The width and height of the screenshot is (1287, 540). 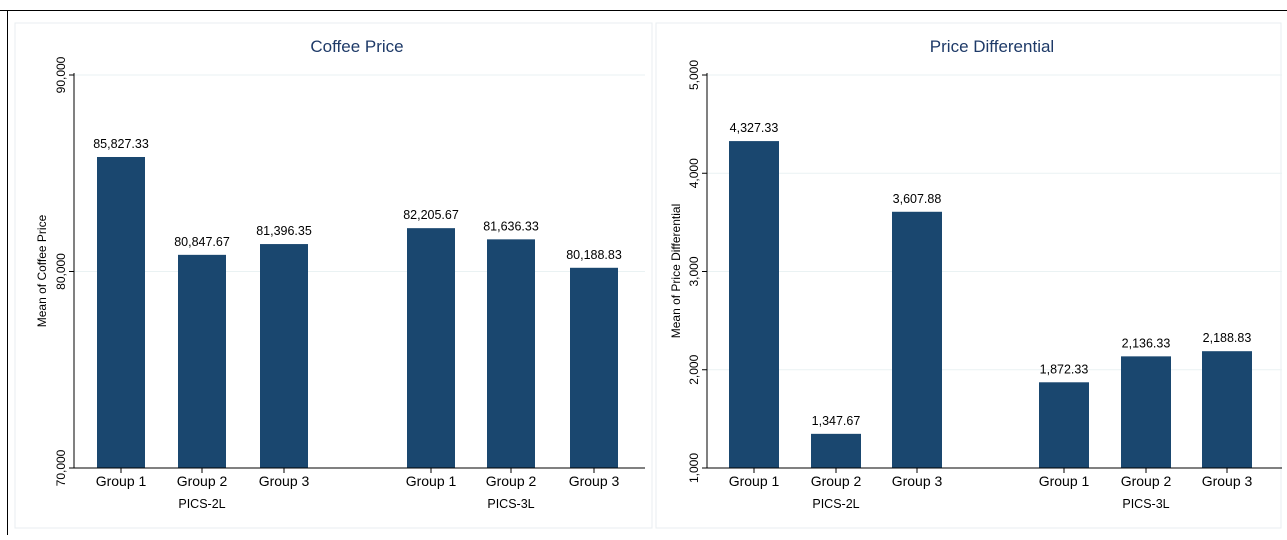 What do you see at coordinates (511, 226) in the screenshot?
I see `bar-value-label: 81,636.33` at bounding box center [511, 226].